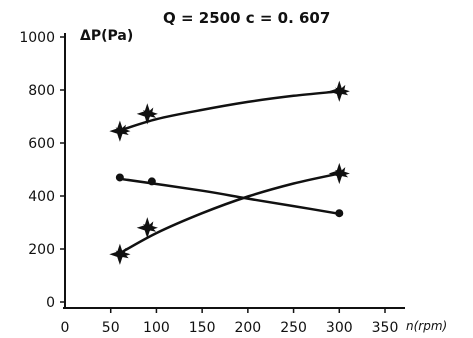  Describe the element at coordinates (50, 303) in the screenshot. I see `y-tick-label: 0` at that location.